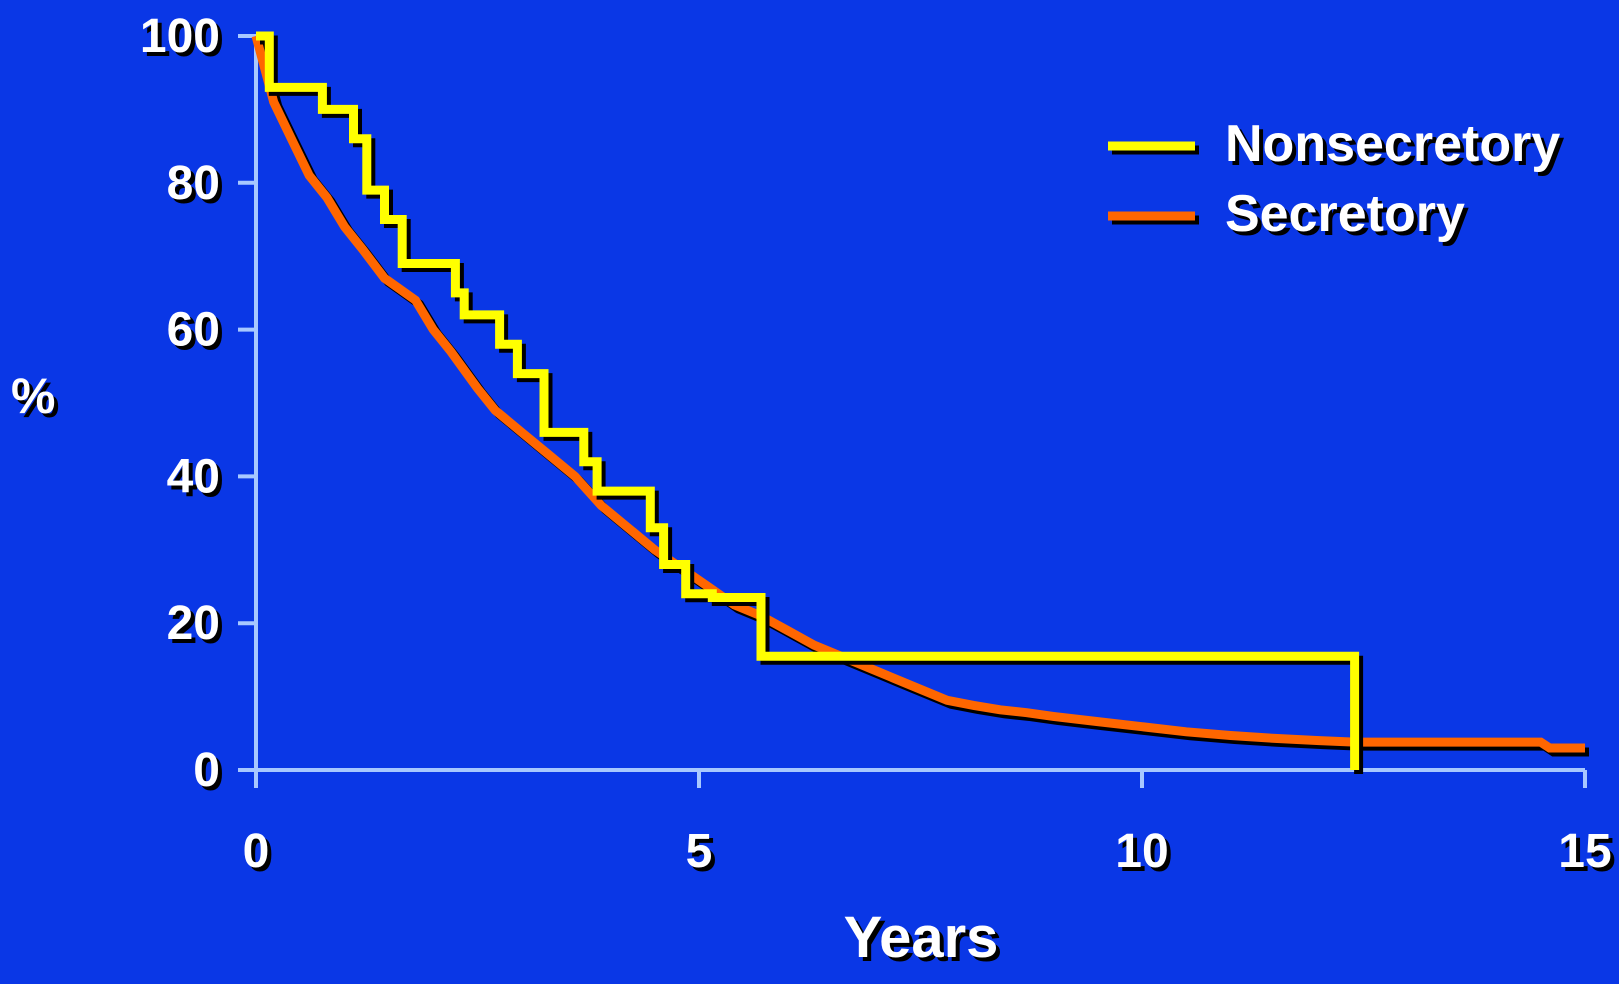 This screenshot has width=1619, height=984. What do you see at coordinates (1396, 148) in the screenshot?
I see `legend-label-nonsecretory-shadow: Nonsecretory` at bounding box center [1396, 148].